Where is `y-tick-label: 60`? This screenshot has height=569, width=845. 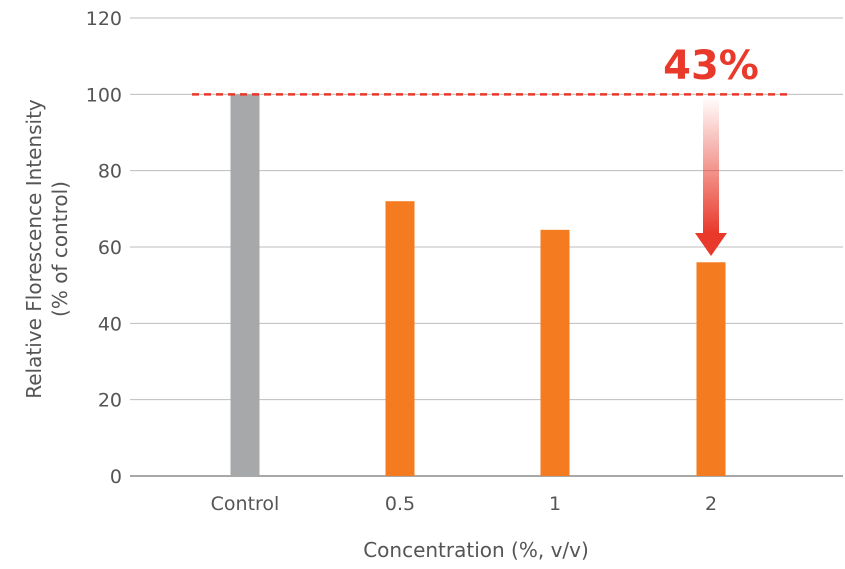
y-tick-label: 60 is located at coordinates (110, 248).